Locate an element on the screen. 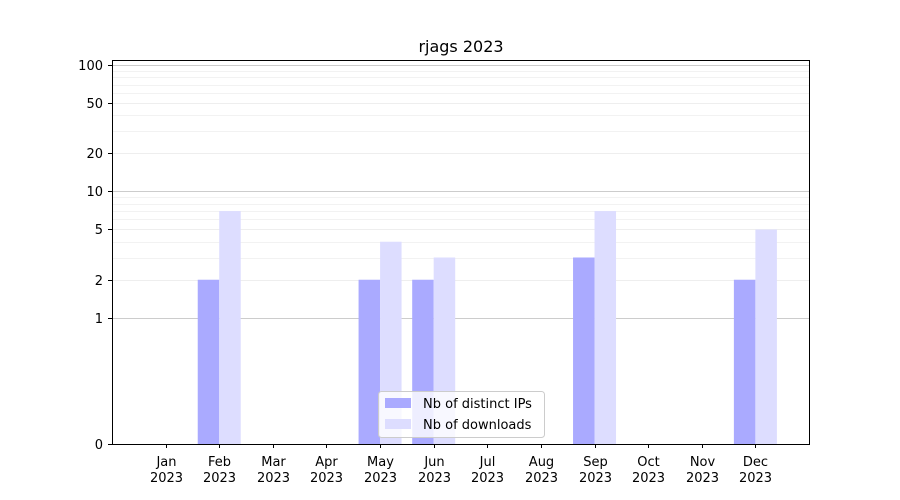 Image resolution: width=900 pixels, height=500 pixels. chart-title: rjags 2023 is located at coordinates (460, 46).